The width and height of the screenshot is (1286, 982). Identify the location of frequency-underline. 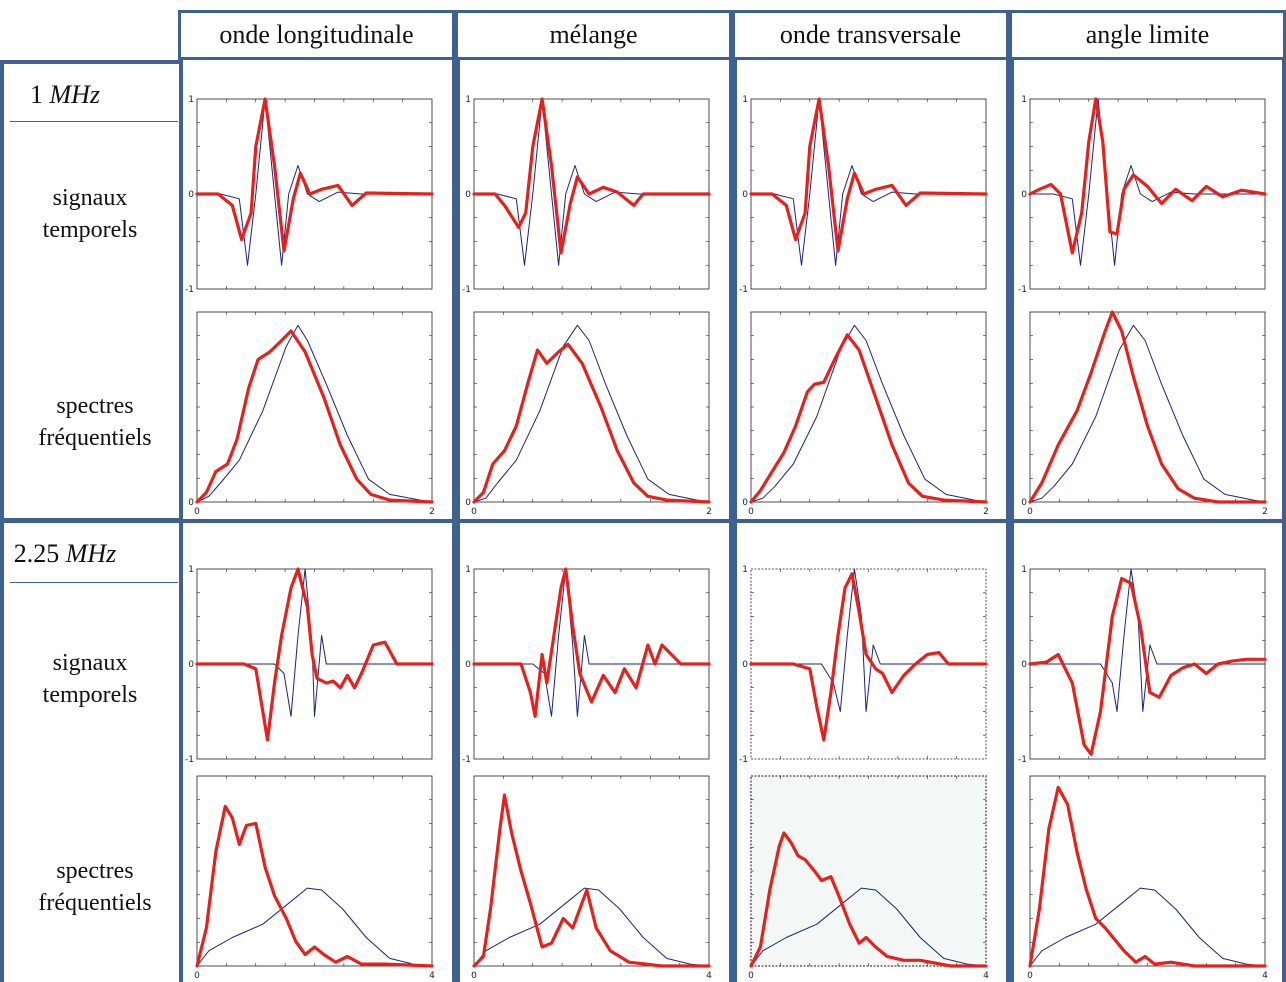
(94, 121).